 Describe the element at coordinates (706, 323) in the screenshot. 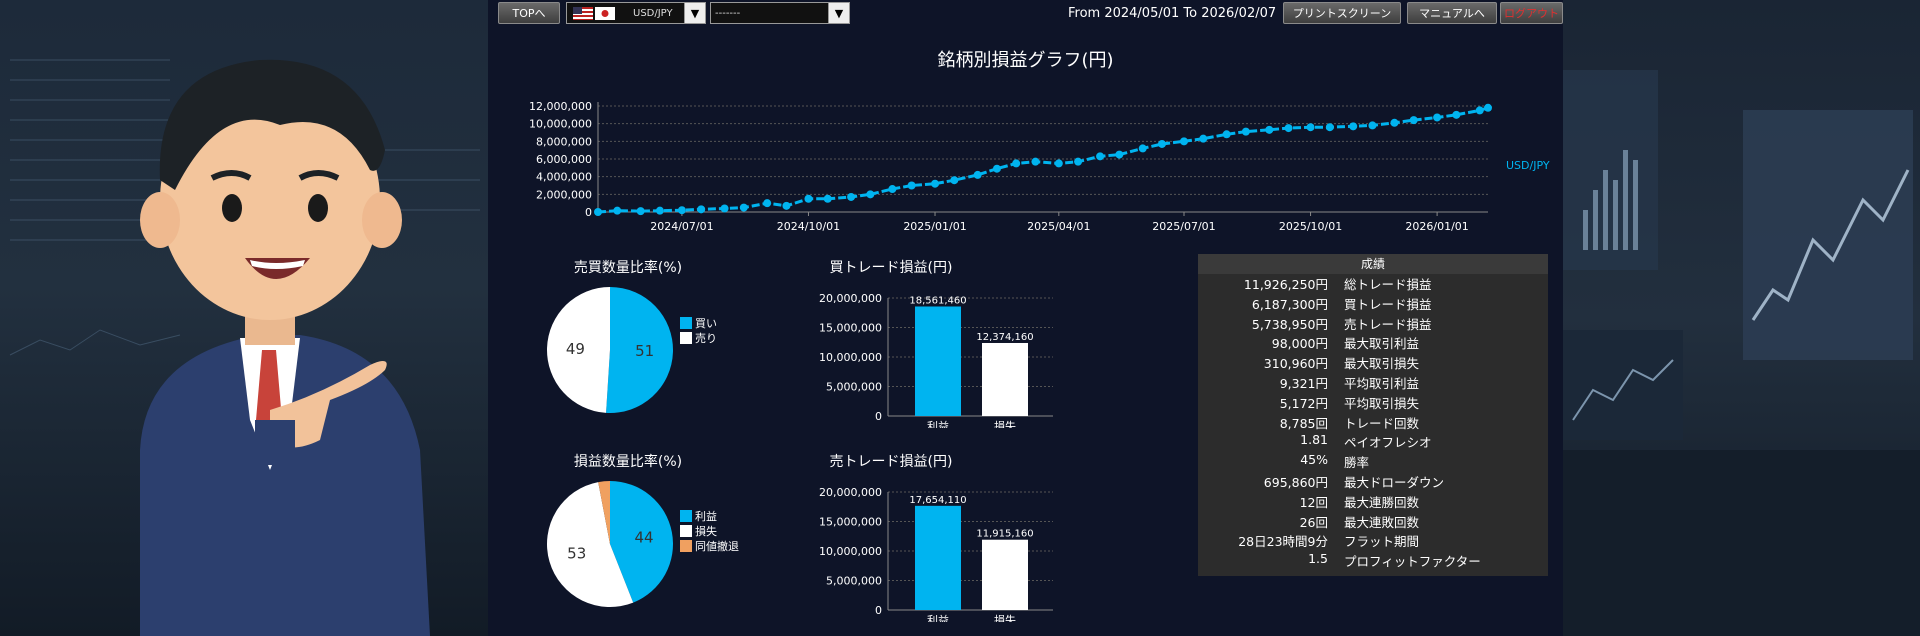

I see `legend-label: 買い` at that location.